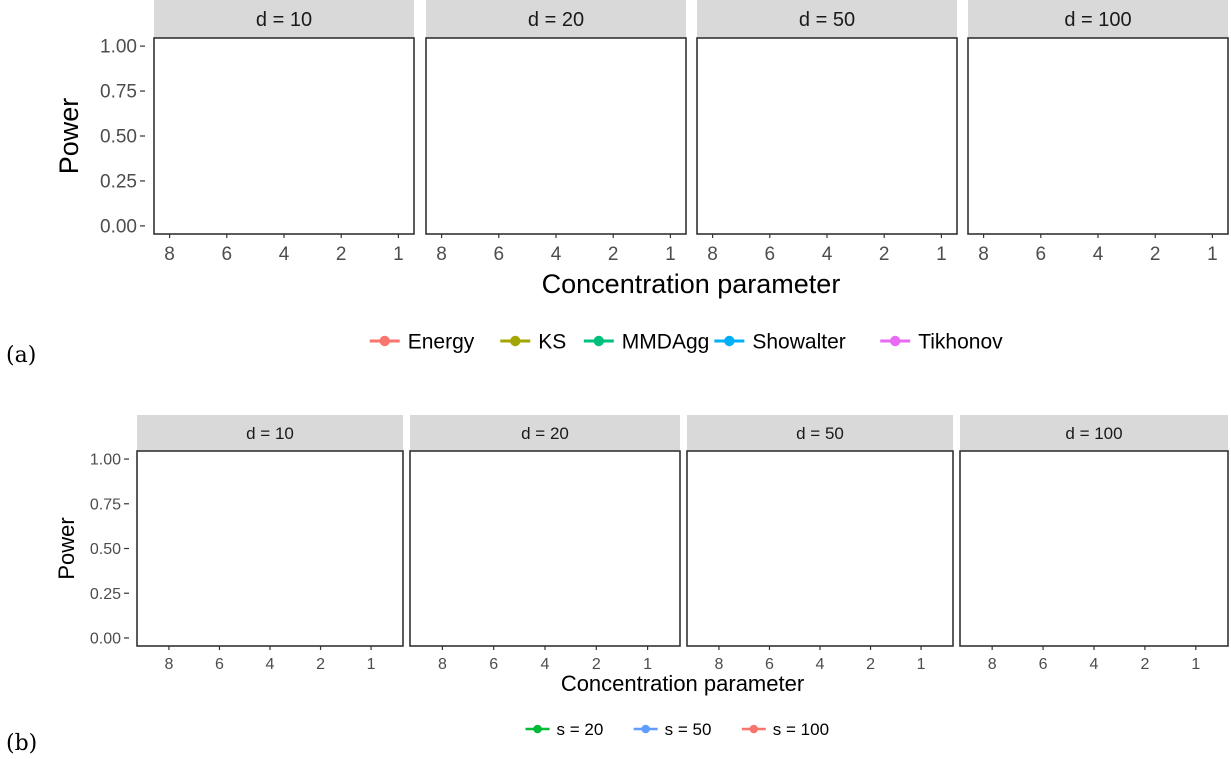 This screenshot has height=759, width=1231. Describe the element at coordinates (798, 341) in the screenshot. I see `legend-label: Showalter` at that location.